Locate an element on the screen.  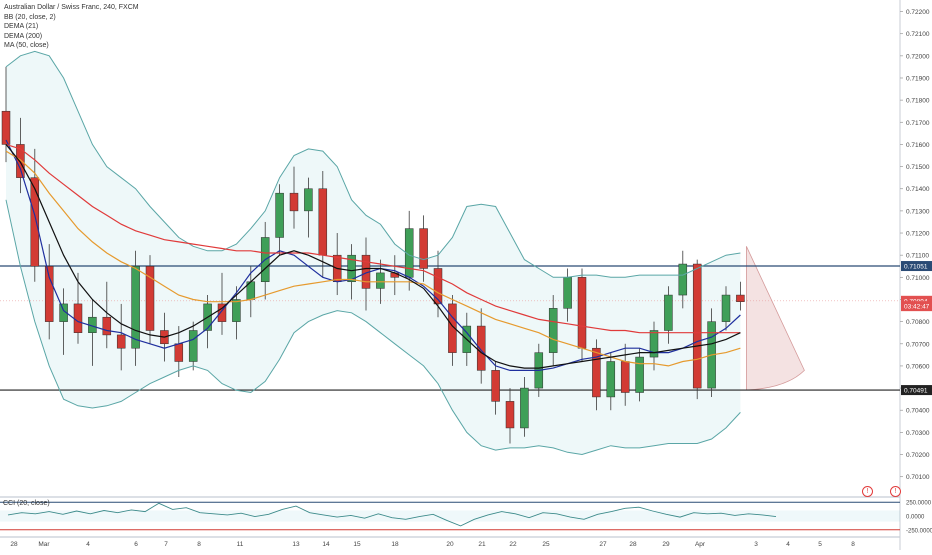
x-tick-label: 15 is located at coordinates (357, 544).